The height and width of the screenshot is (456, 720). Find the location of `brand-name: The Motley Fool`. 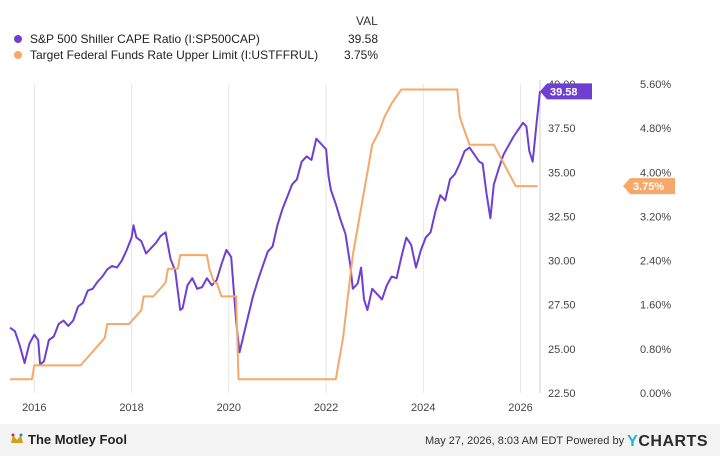

brand-name: The Motley Fool is located at coordinates (77, 439).